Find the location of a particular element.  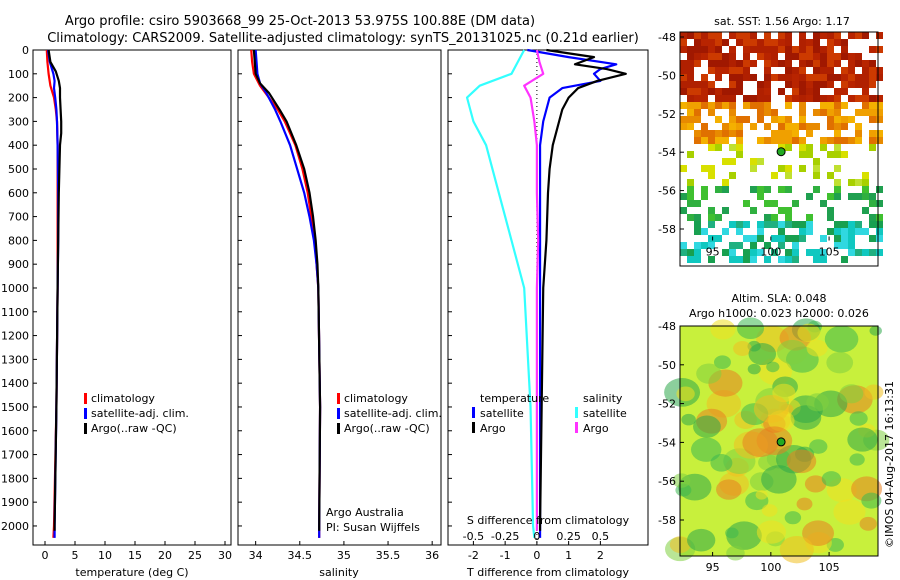

x-tick-label: 34 is located at coordinates (256, 555).